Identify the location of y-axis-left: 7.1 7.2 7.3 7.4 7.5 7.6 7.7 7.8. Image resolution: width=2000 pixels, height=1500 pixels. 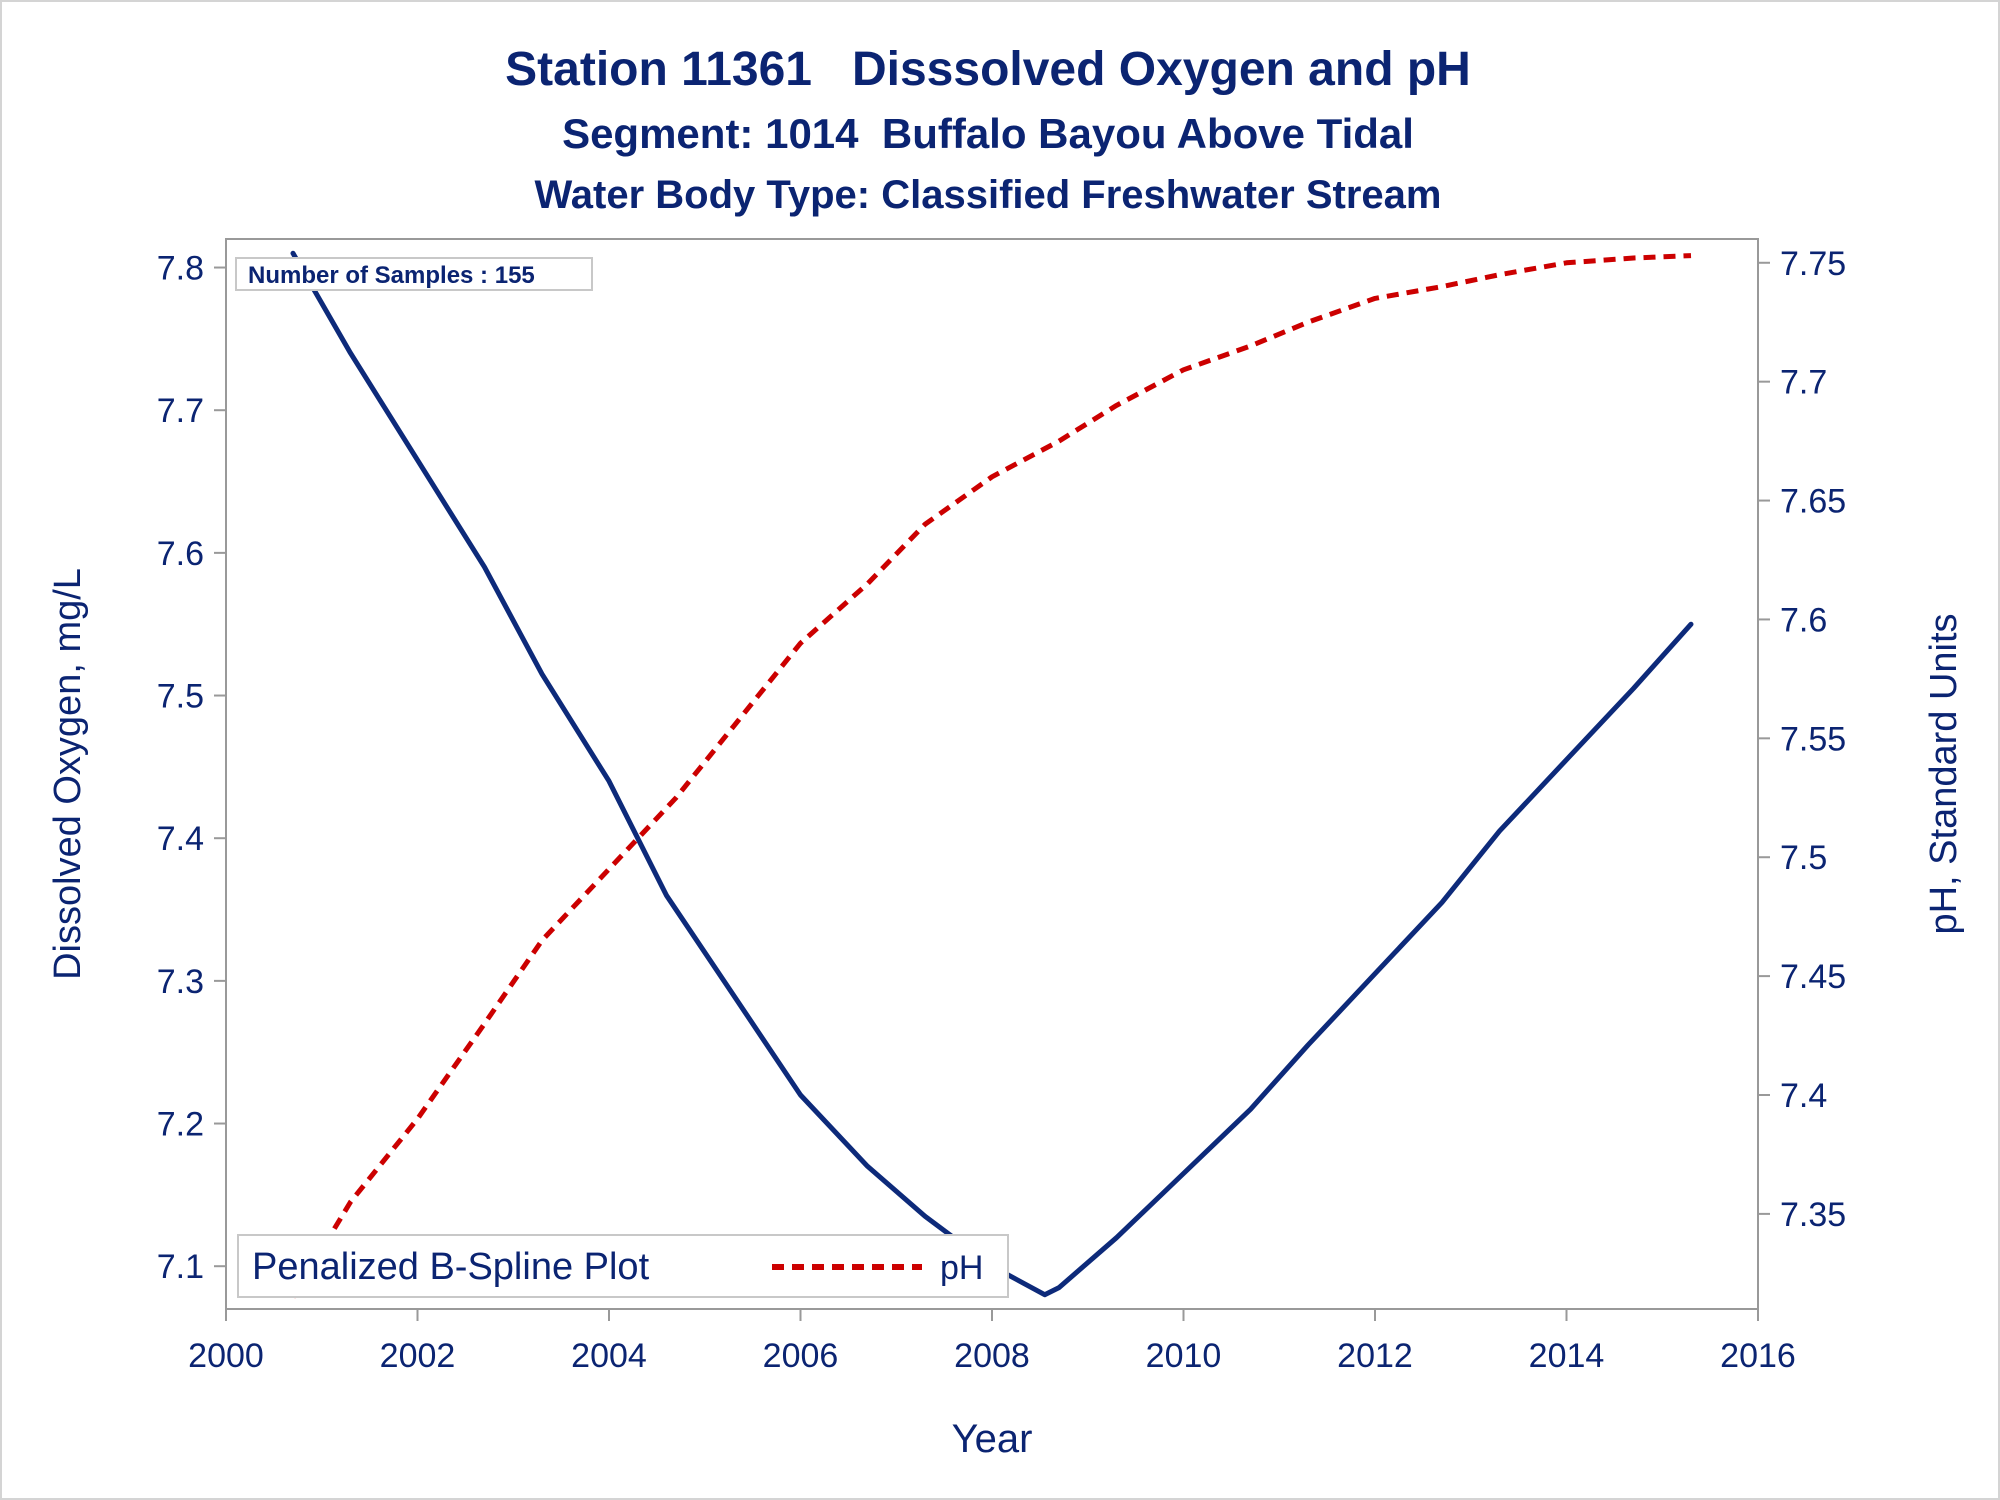
(191, 768).